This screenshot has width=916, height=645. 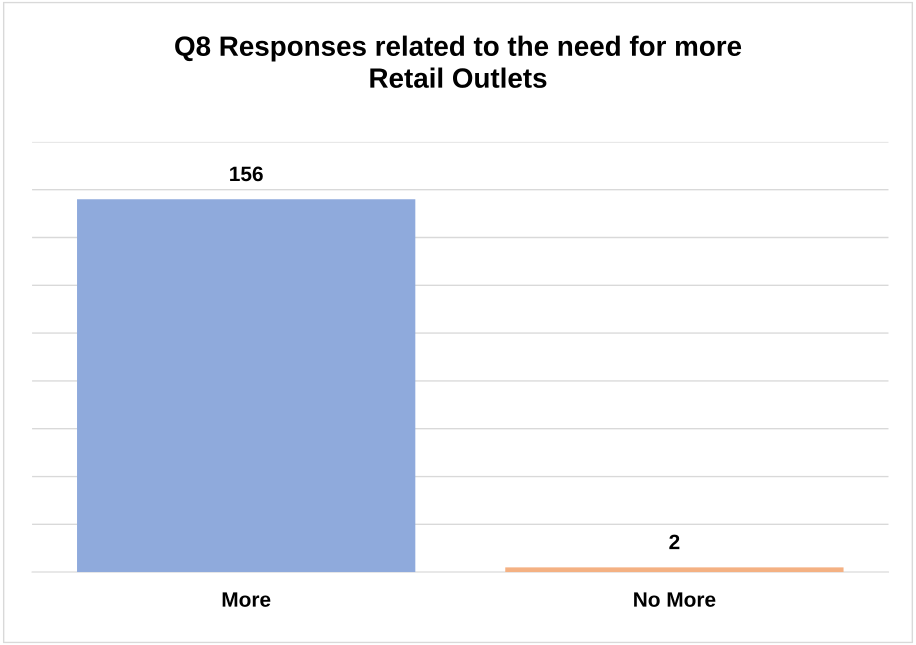 What do you see at coordinates (246, 599) in the screenshot?
I see `x-tick-label: More` at bounding box center [246, 599].